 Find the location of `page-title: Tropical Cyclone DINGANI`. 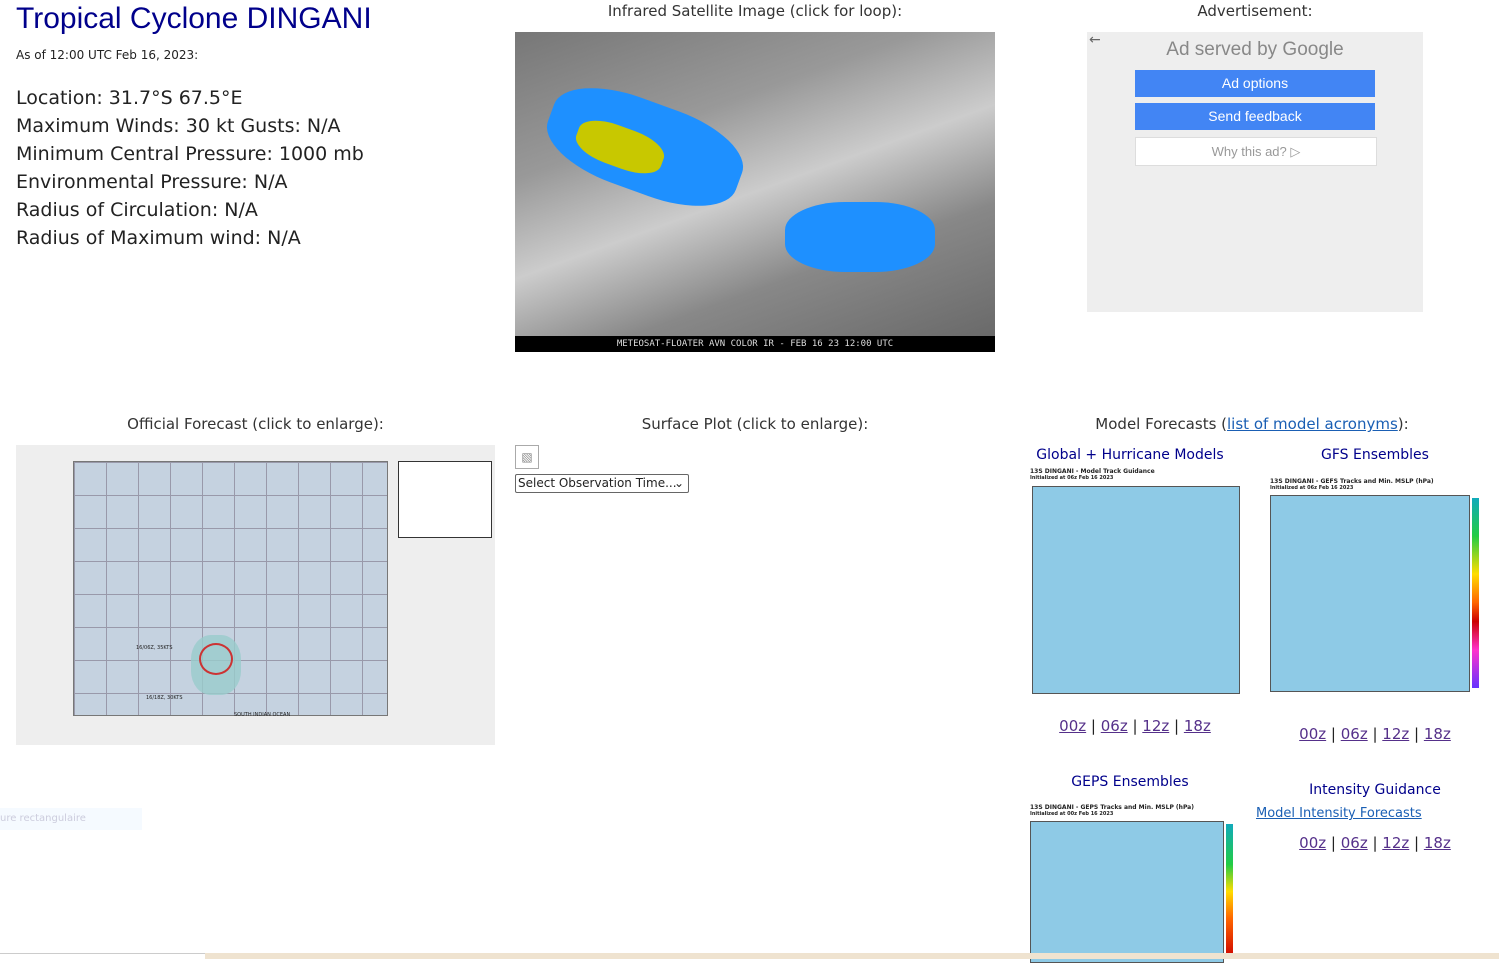

page-title: Tropical Cyclone DINGANI is located at coordinates (194, 18).